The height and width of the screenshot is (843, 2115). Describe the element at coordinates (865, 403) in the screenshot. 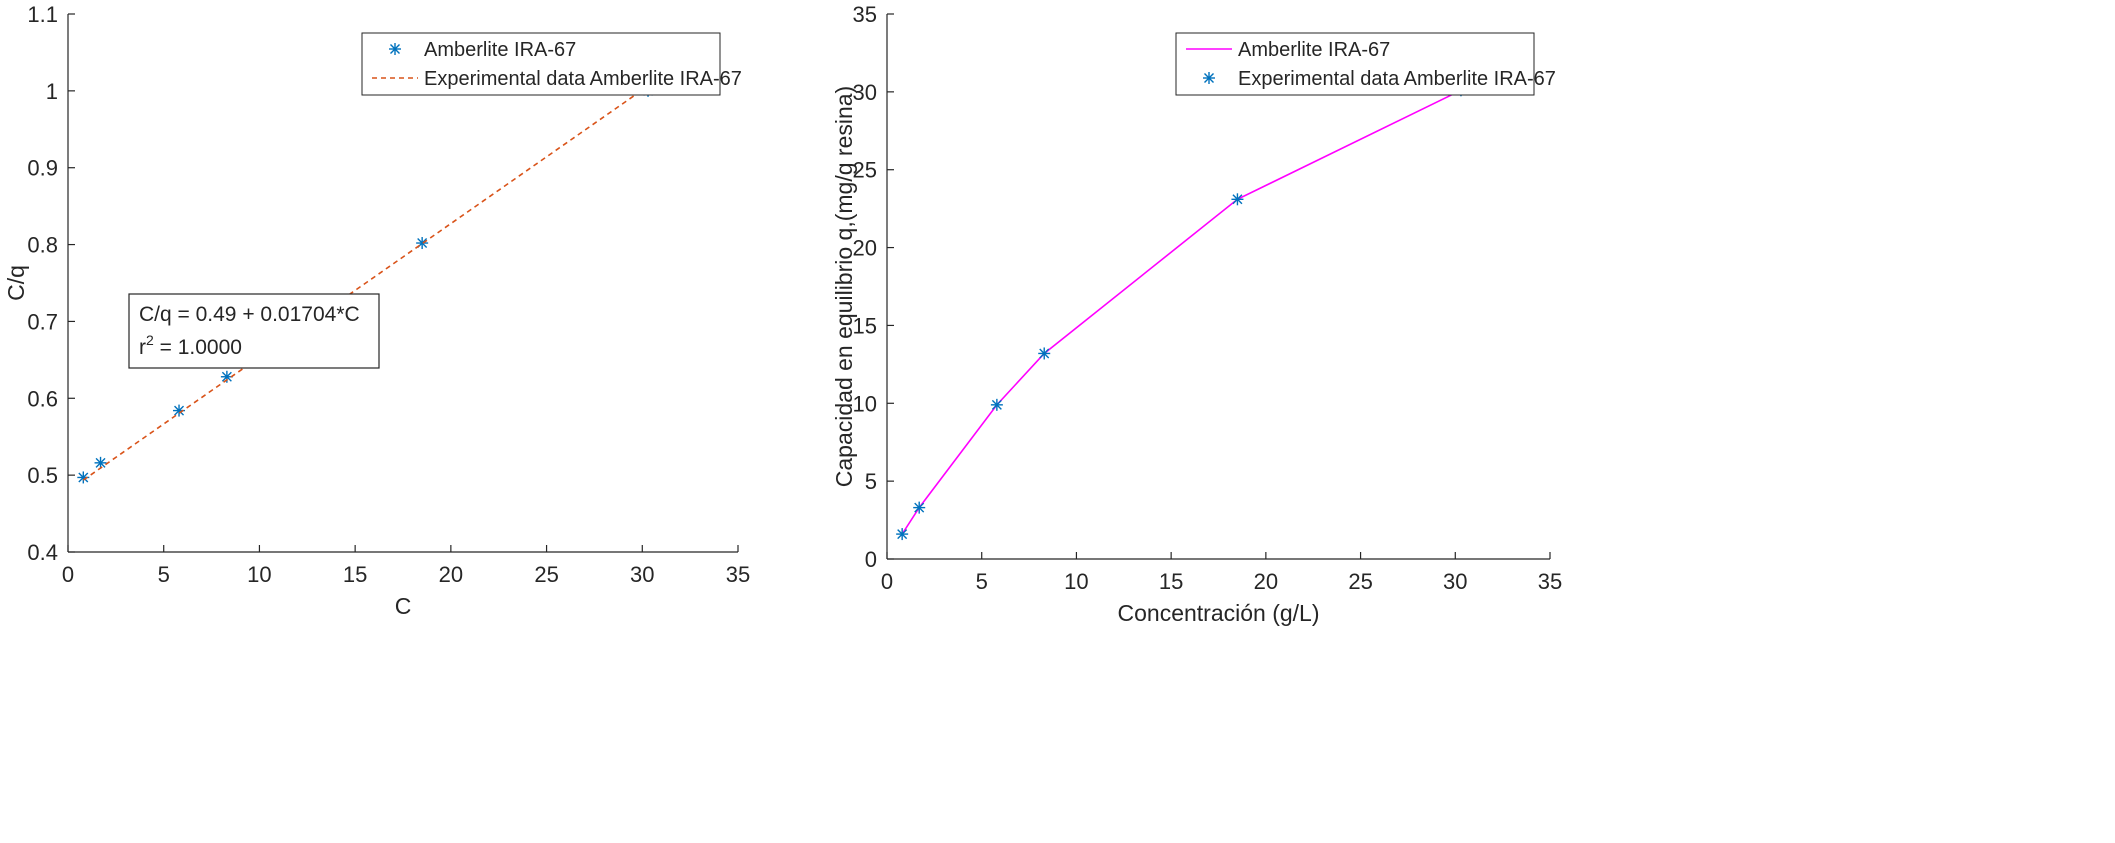

I see `y-tick-label: 10` at that location.